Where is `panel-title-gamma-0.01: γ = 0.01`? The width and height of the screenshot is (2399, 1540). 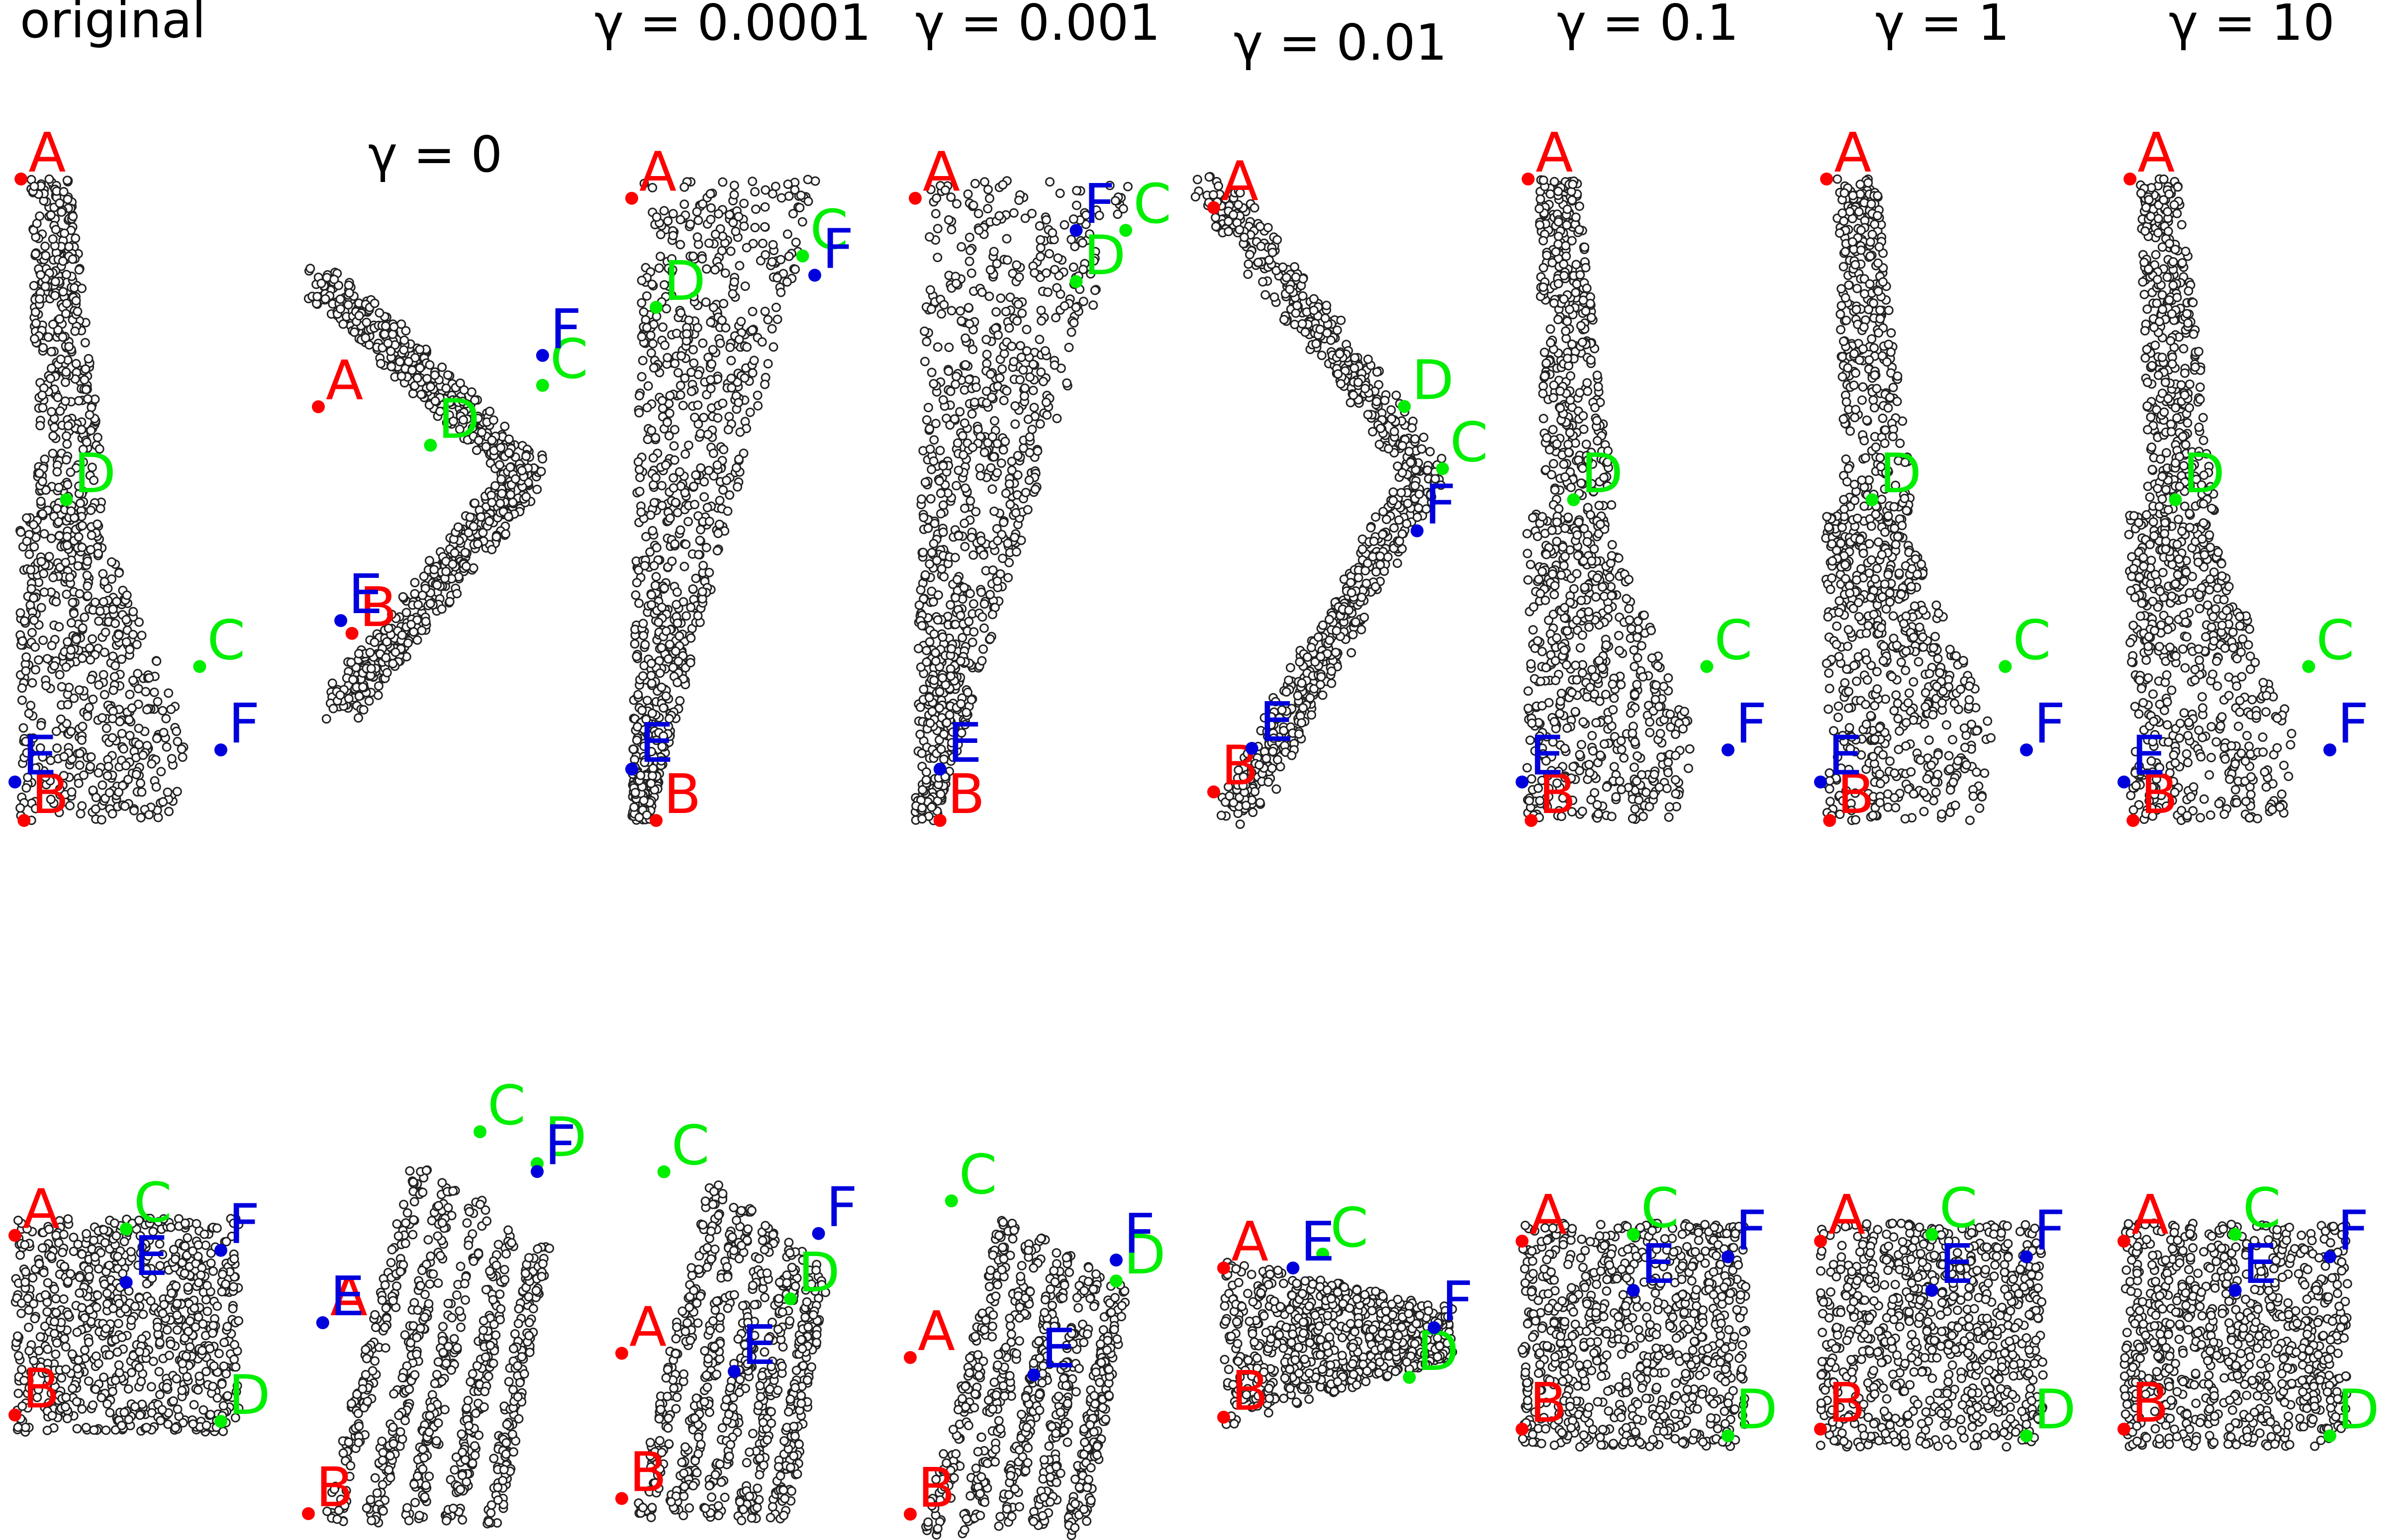
panel-title-gamma-0.01: γ = 0.01 is located at coordinates (1340, 42).